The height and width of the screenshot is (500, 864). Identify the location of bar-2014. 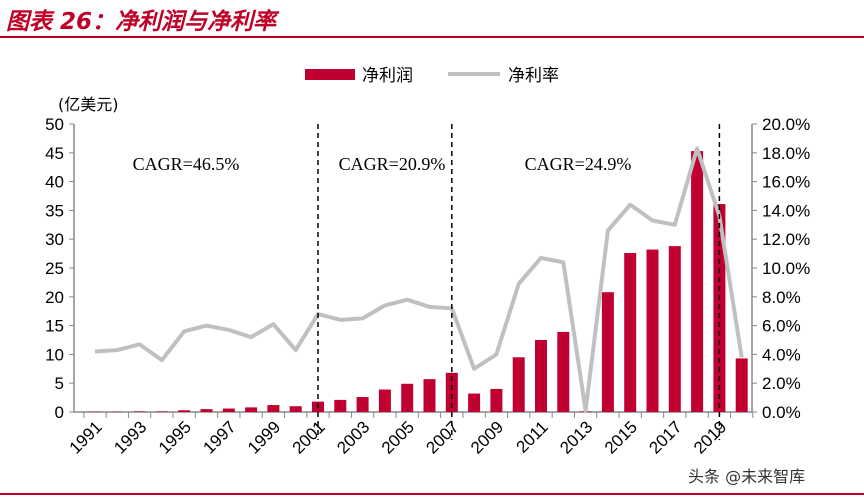
(607, 352).